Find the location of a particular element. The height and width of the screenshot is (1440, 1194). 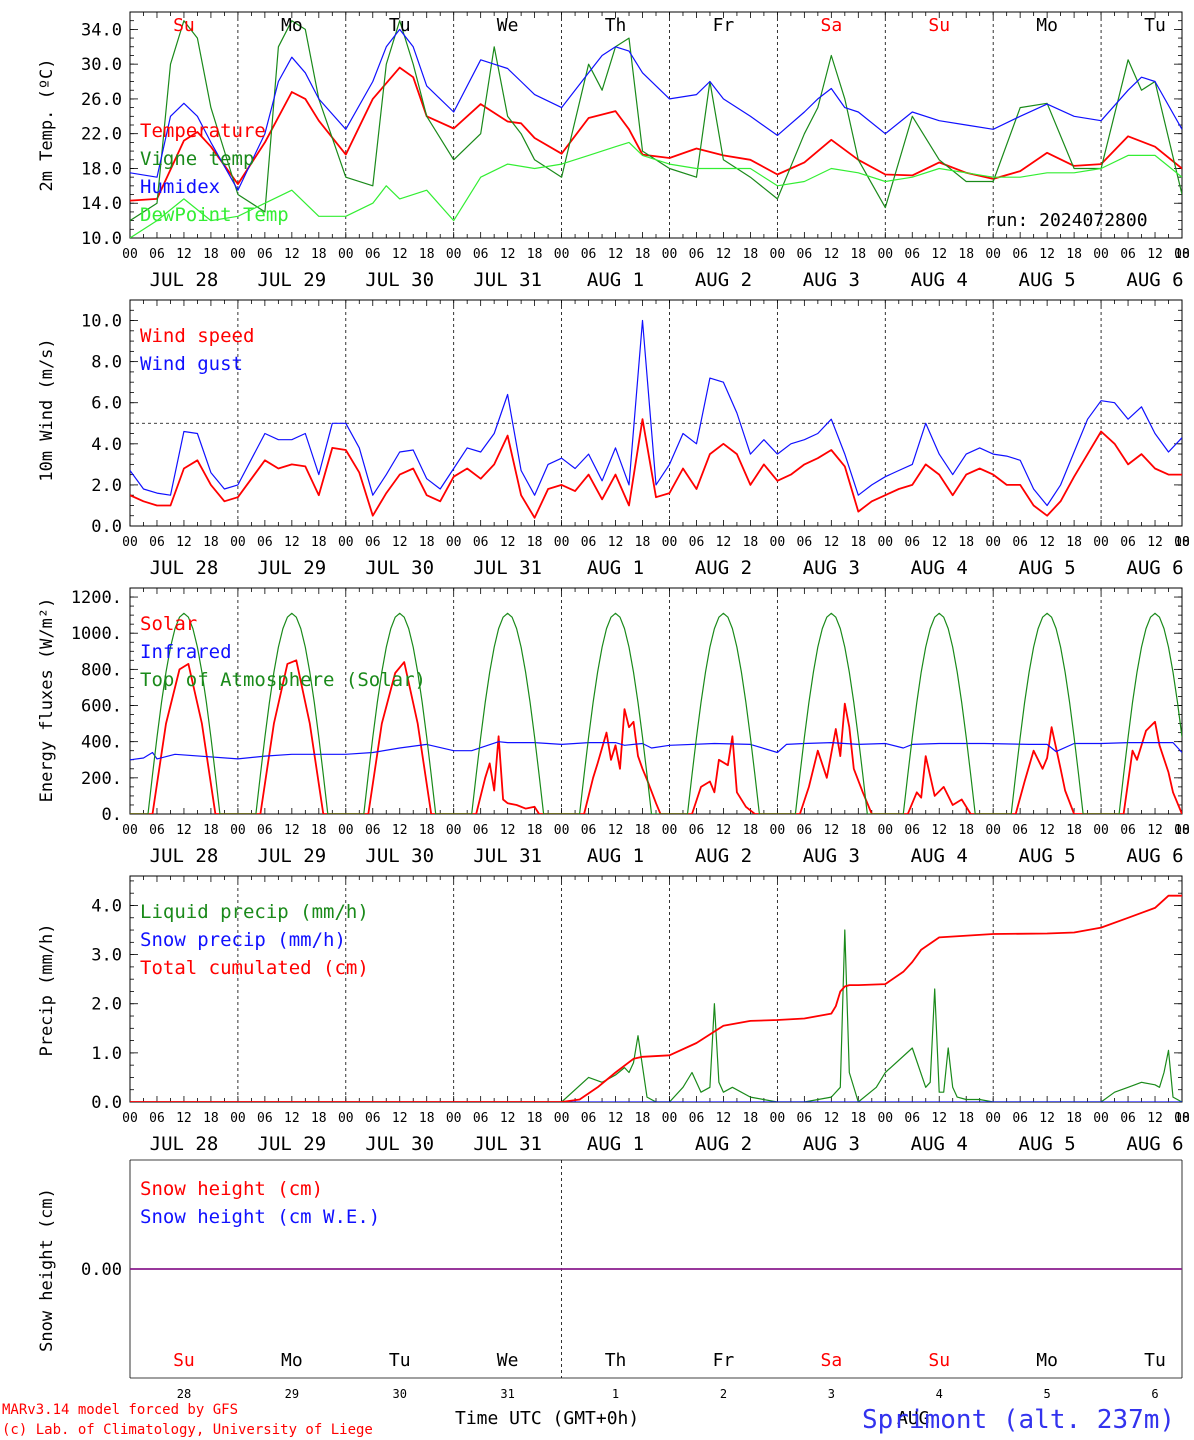

date-label: JUL 31 is located at coordinates (507, 1144).